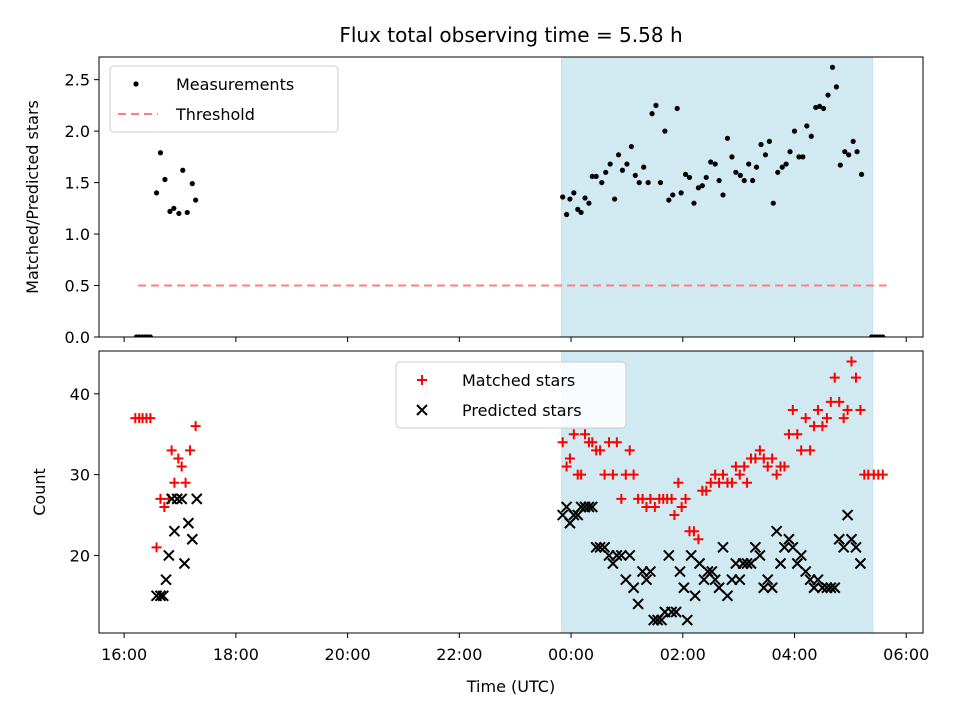 Image resolution: width=960 pixels, height=720 pixels. What do you see at coordinates (794, 654) in the screenshot?
I see `x-tick-label: 04:00` at bounding box center [794, 654].